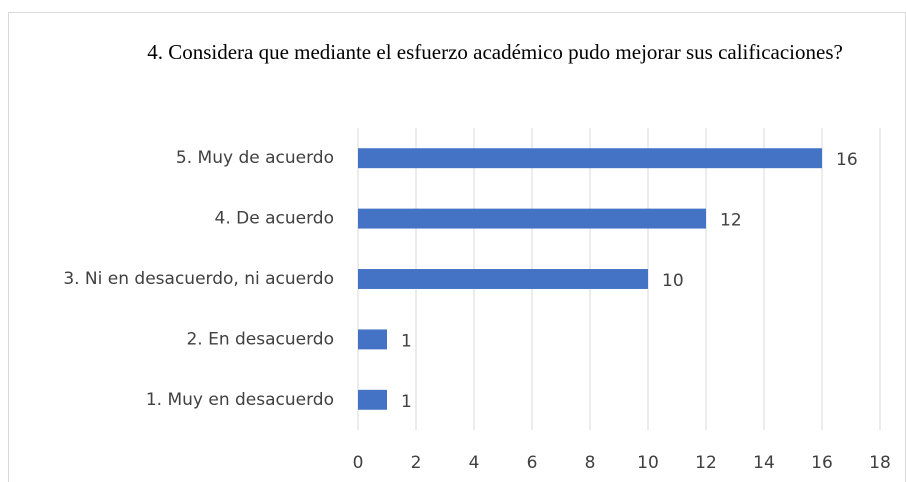 Image resolution: width=906 pixels, height=482 pixels. Describe the element at coordinates (706, 463) in the screenshot. I see `x-tick-label: 12` at that location.